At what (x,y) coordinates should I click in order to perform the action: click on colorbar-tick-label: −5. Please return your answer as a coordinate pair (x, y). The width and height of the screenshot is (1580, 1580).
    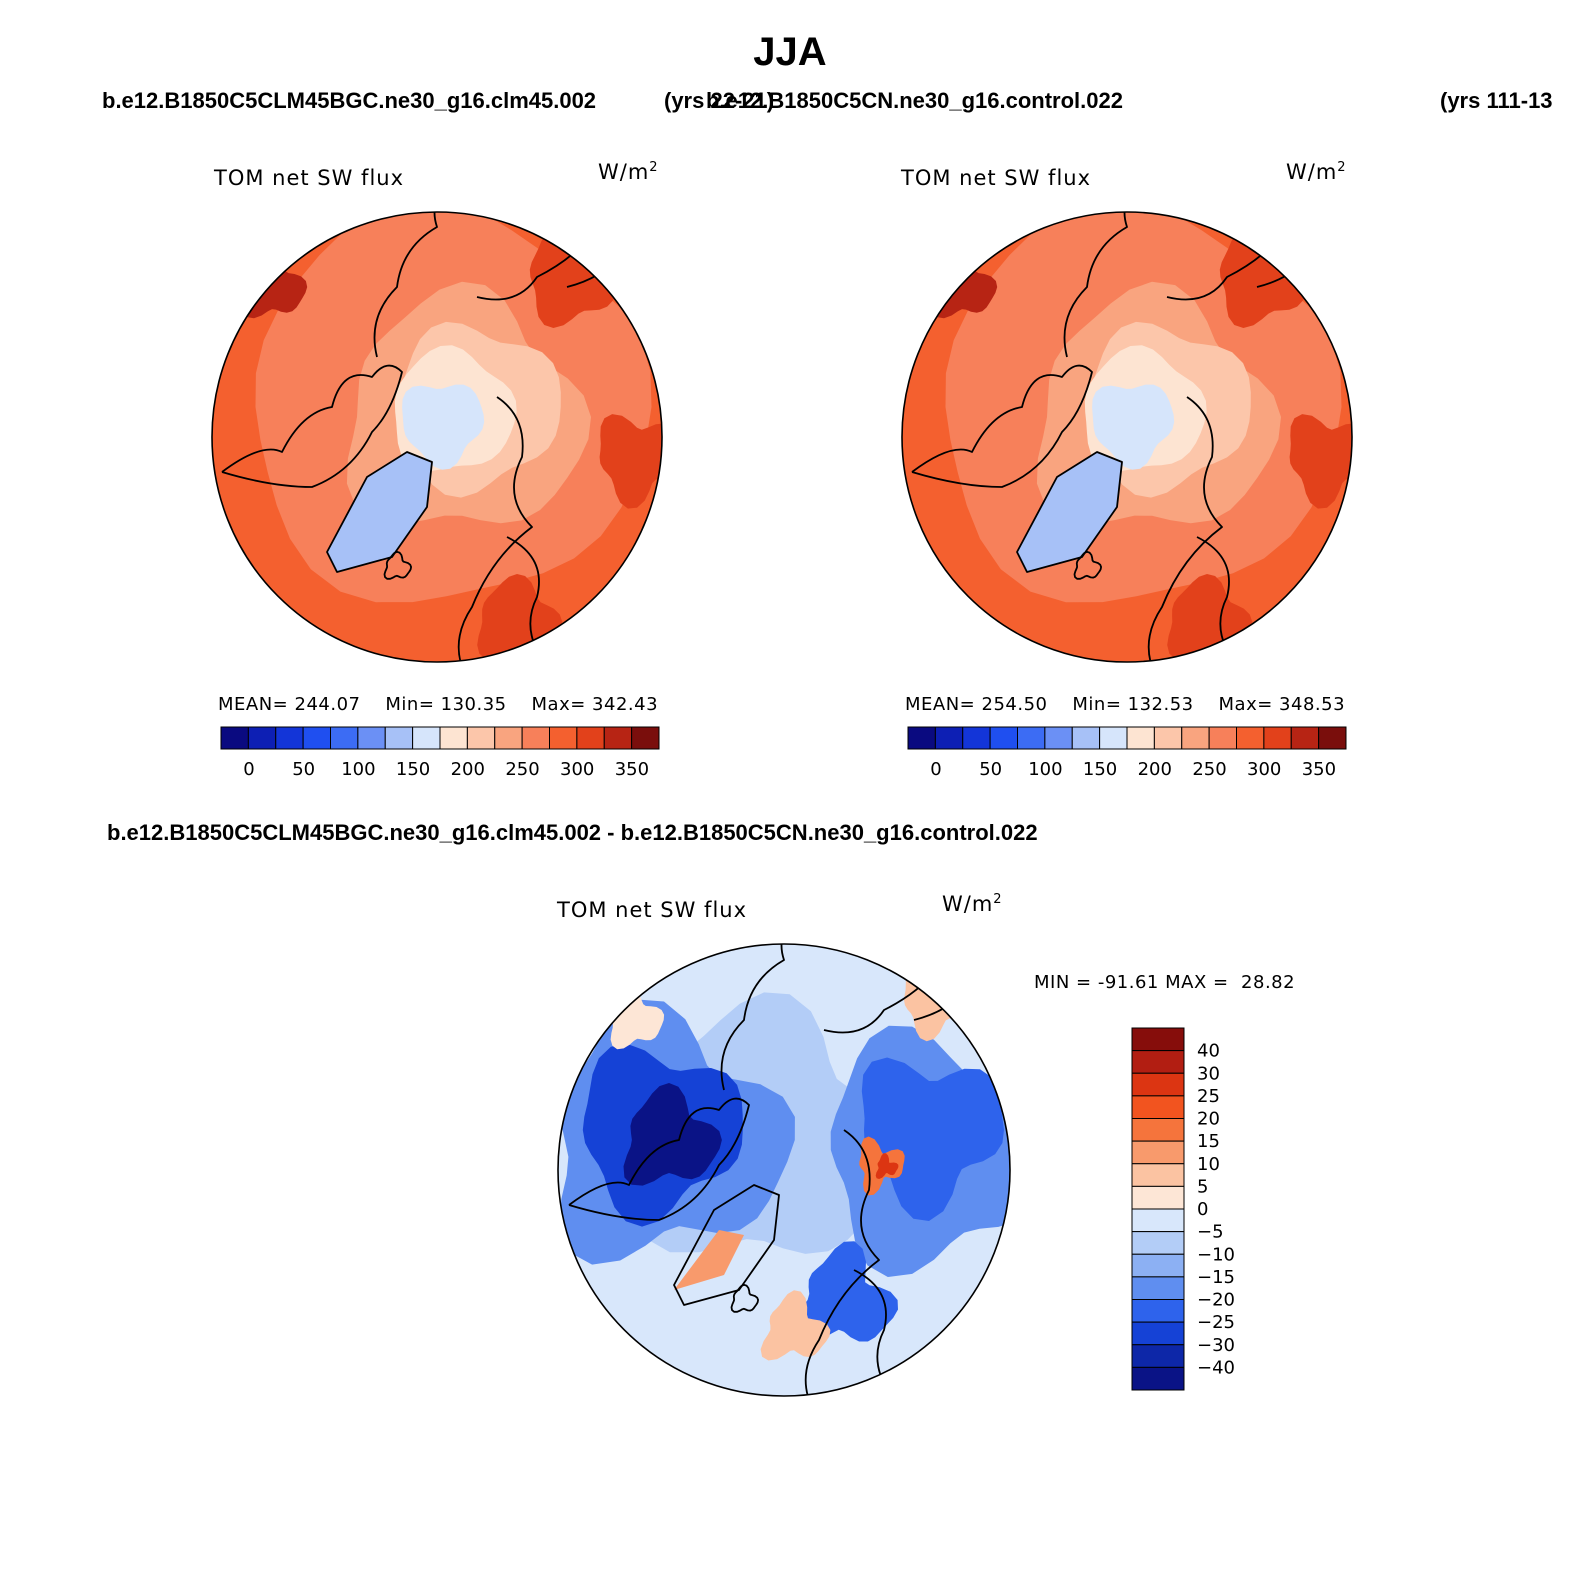
    Looking at the image, I should click on (1210, 1232).